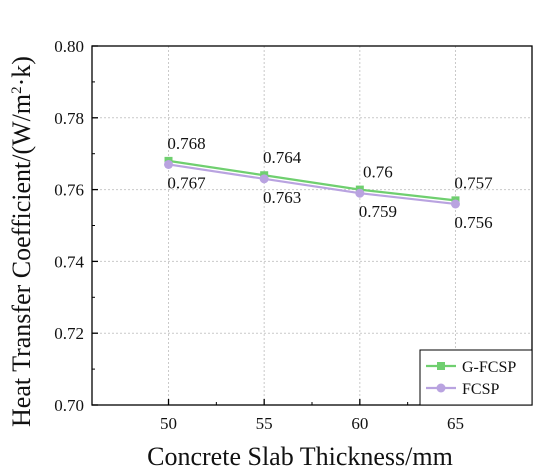  What do you see at coordinates (21, 260) in the screenshot?
I see `y-axis-title-main: Heat Transfer Coefficient/(W/m` at bounding box center [21, 260].